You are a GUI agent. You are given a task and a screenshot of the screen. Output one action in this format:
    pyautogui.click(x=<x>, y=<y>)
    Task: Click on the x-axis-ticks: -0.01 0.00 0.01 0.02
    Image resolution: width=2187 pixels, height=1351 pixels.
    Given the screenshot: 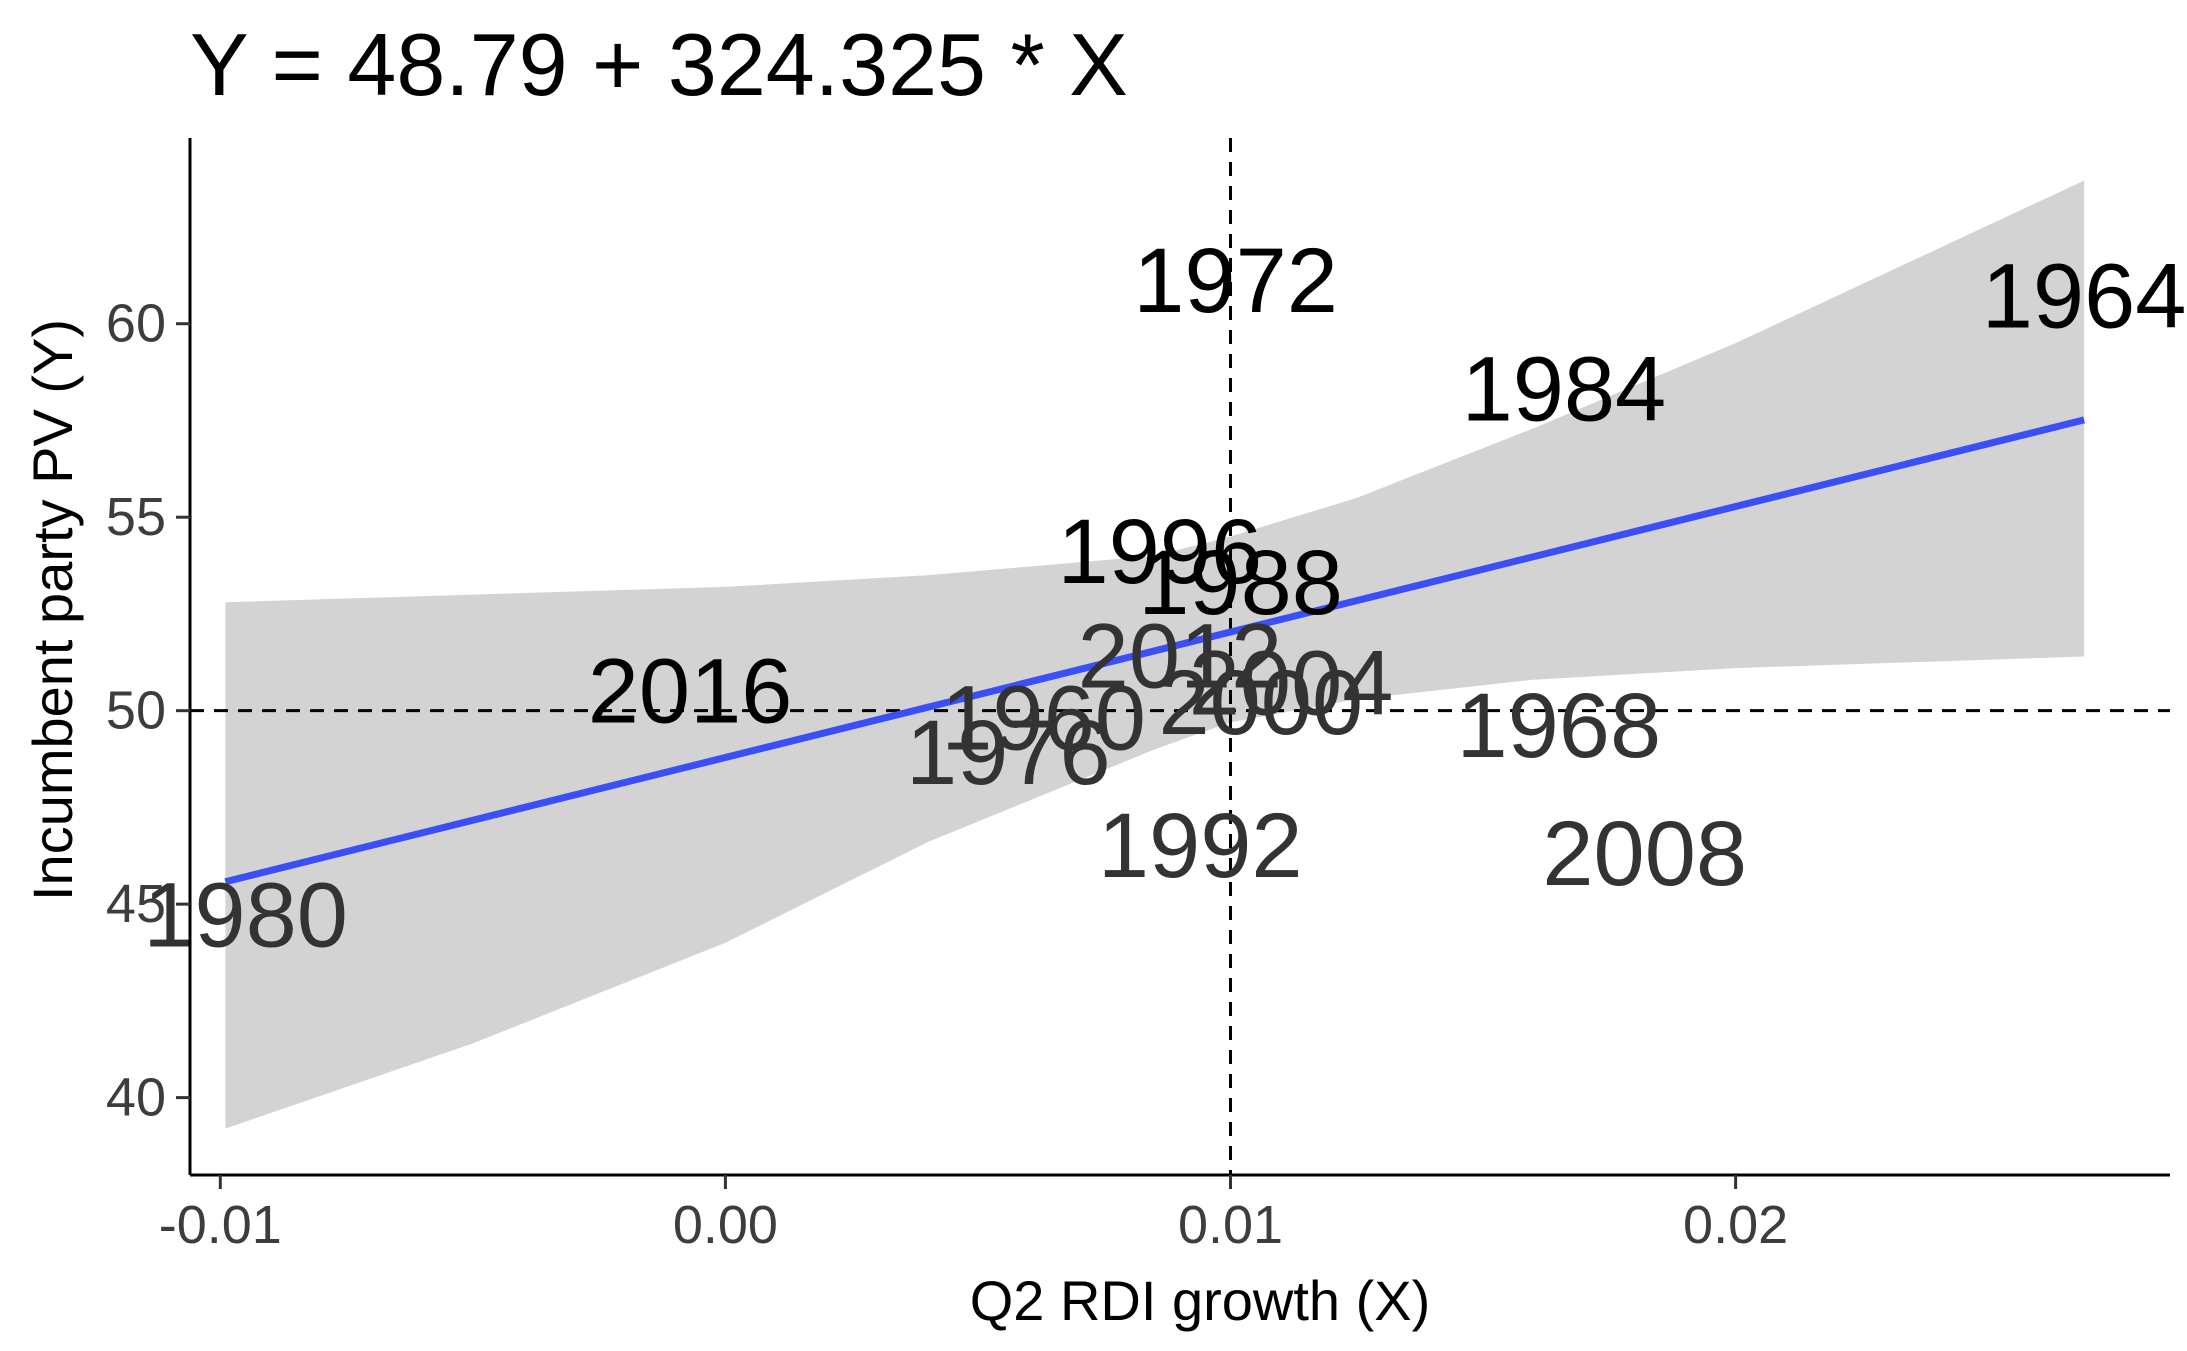 What is the action you would take?
    pyautogui.click(x=973, y=1215)
    